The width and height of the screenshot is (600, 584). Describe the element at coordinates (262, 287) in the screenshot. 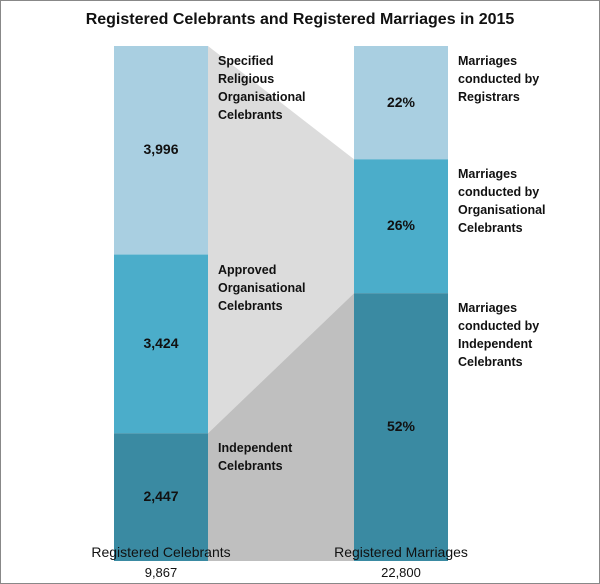

I see `segment-label: Approved Organisational Celebrants` at that location.